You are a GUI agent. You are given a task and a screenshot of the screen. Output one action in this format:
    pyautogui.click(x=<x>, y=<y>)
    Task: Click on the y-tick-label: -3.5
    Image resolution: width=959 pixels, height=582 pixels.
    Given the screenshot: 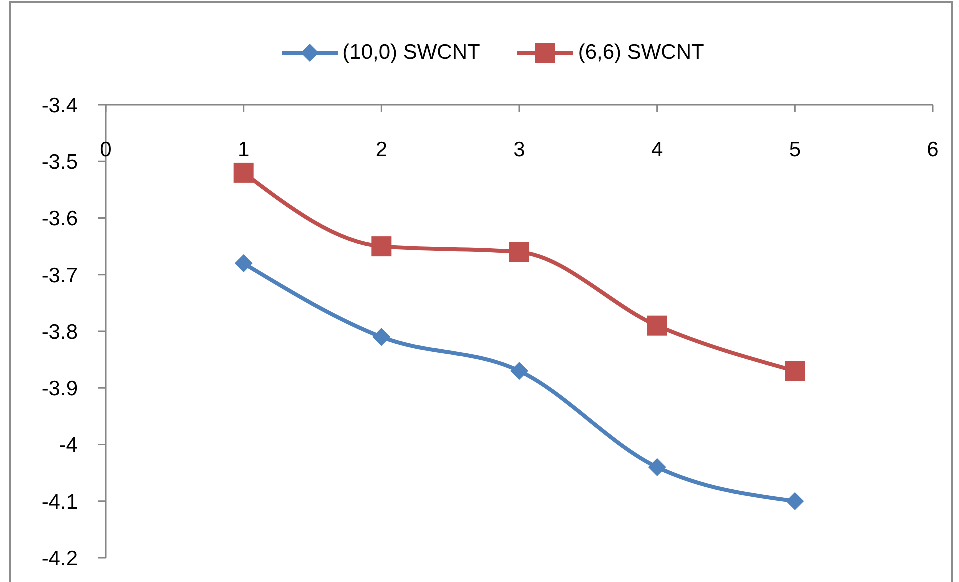 What is the action you would take?
    pyautogui.click(x=60, y=162)
    